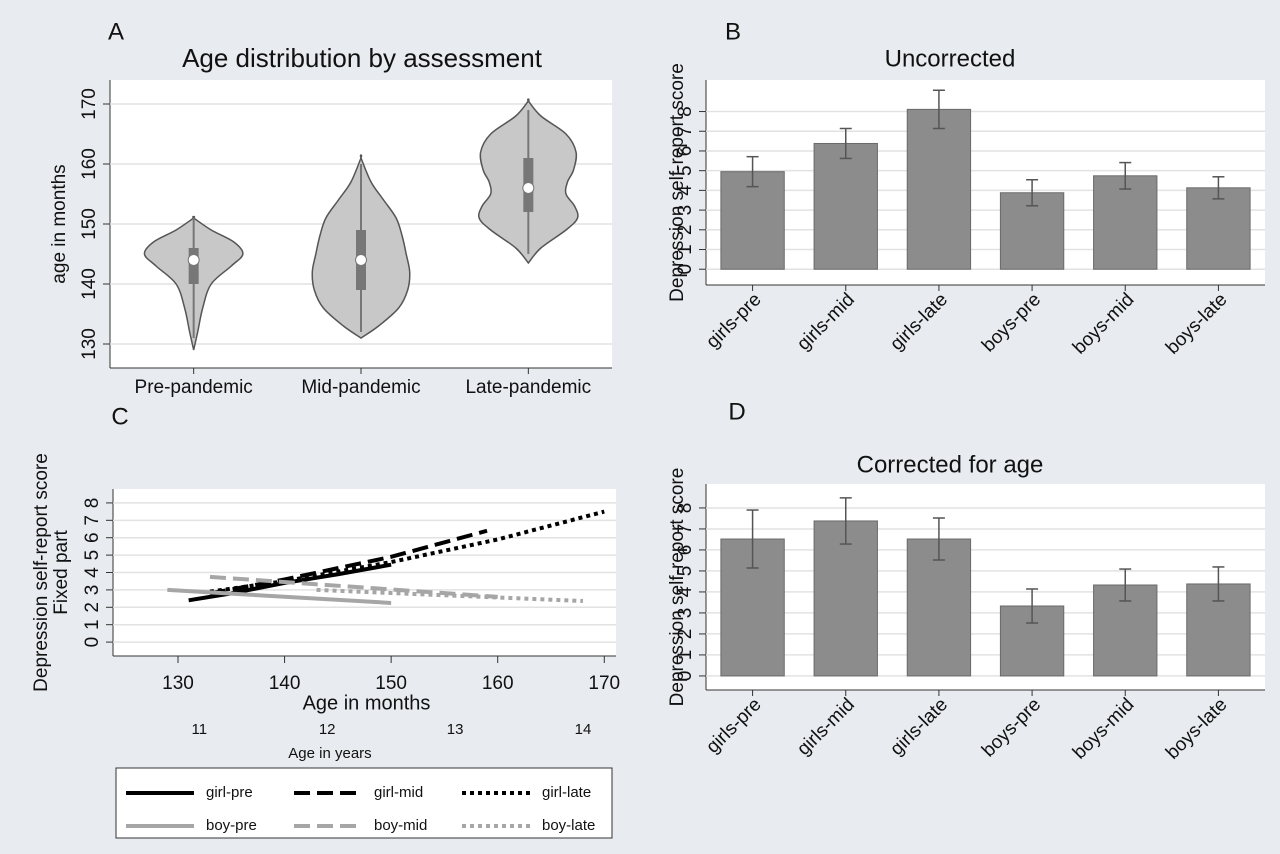 The height and width of the screenshot is (854, 1280). What do you see at coordinates (89, 104) in the screenshot?
I see `y-tick-label: 170` at bounding box center [89, 104].